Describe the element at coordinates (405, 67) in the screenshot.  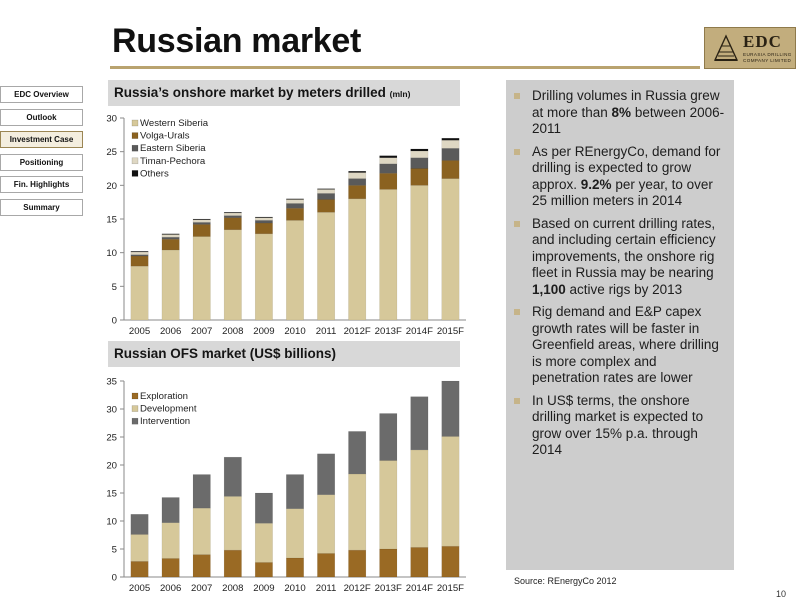
I see `title-underline` at that location.